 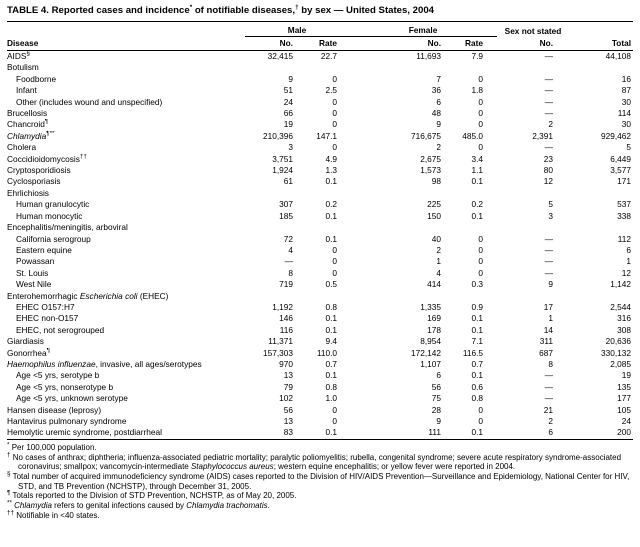 What do you see at coordinates (477, 306) in the screenshot?
I see `value-cell: 0.9` at bounding box center [477, 306].